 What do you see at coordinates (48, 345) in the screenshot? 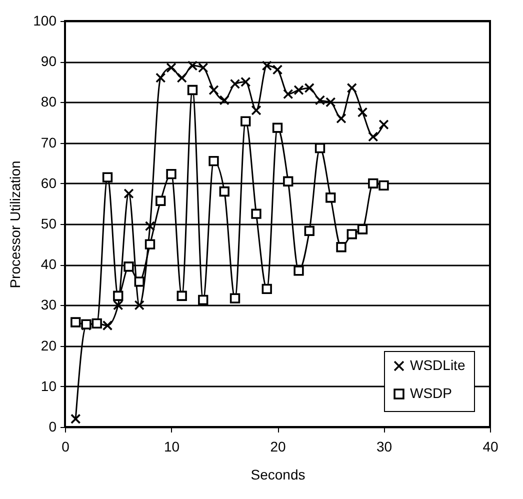
I see `y-tick-label: 20` at bounding box center [48, 345].